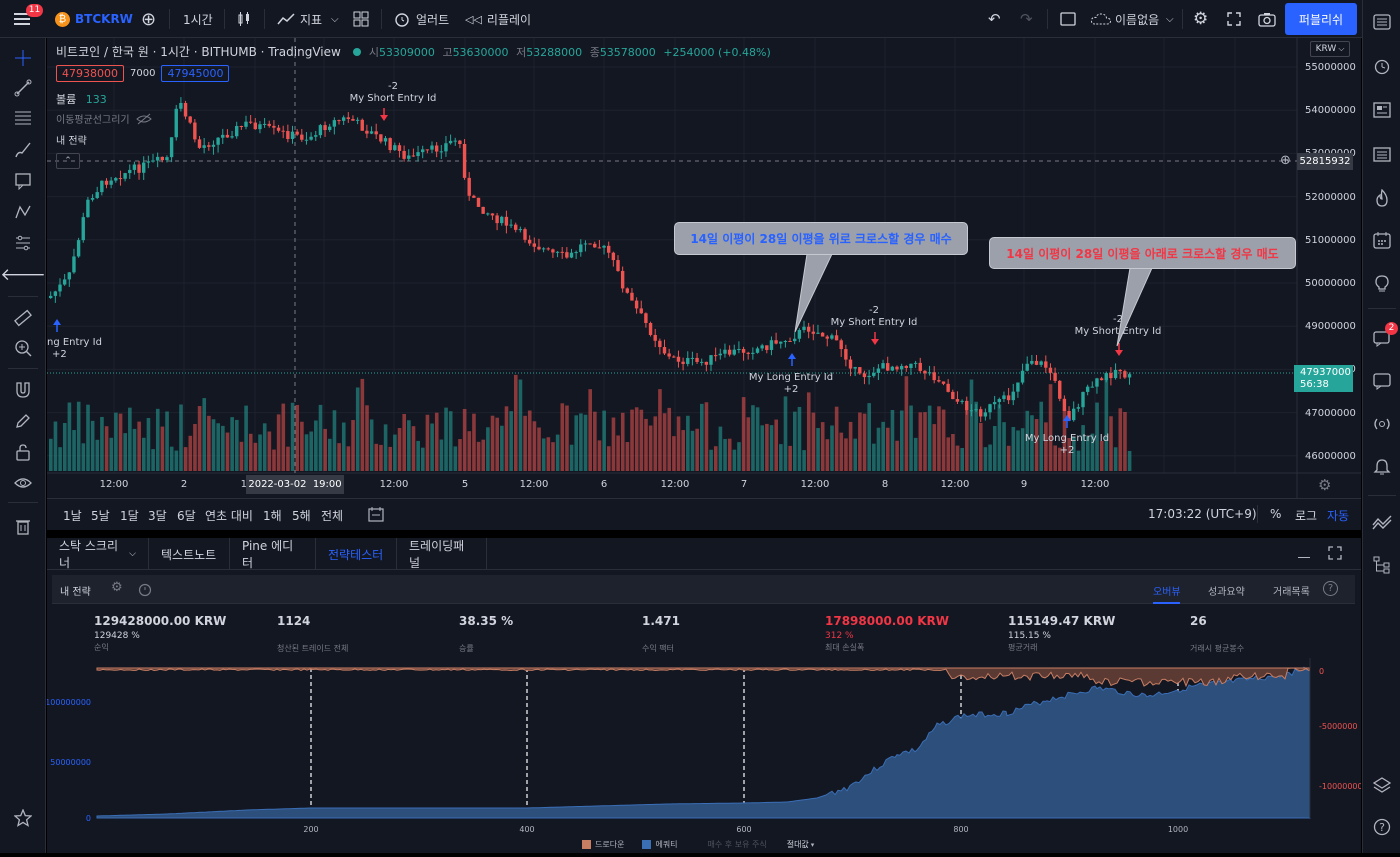 The image size is (1400, 857). I want to click on tab-stock-screener: 스탁 스크리너 ⌵, so click(98, 554).